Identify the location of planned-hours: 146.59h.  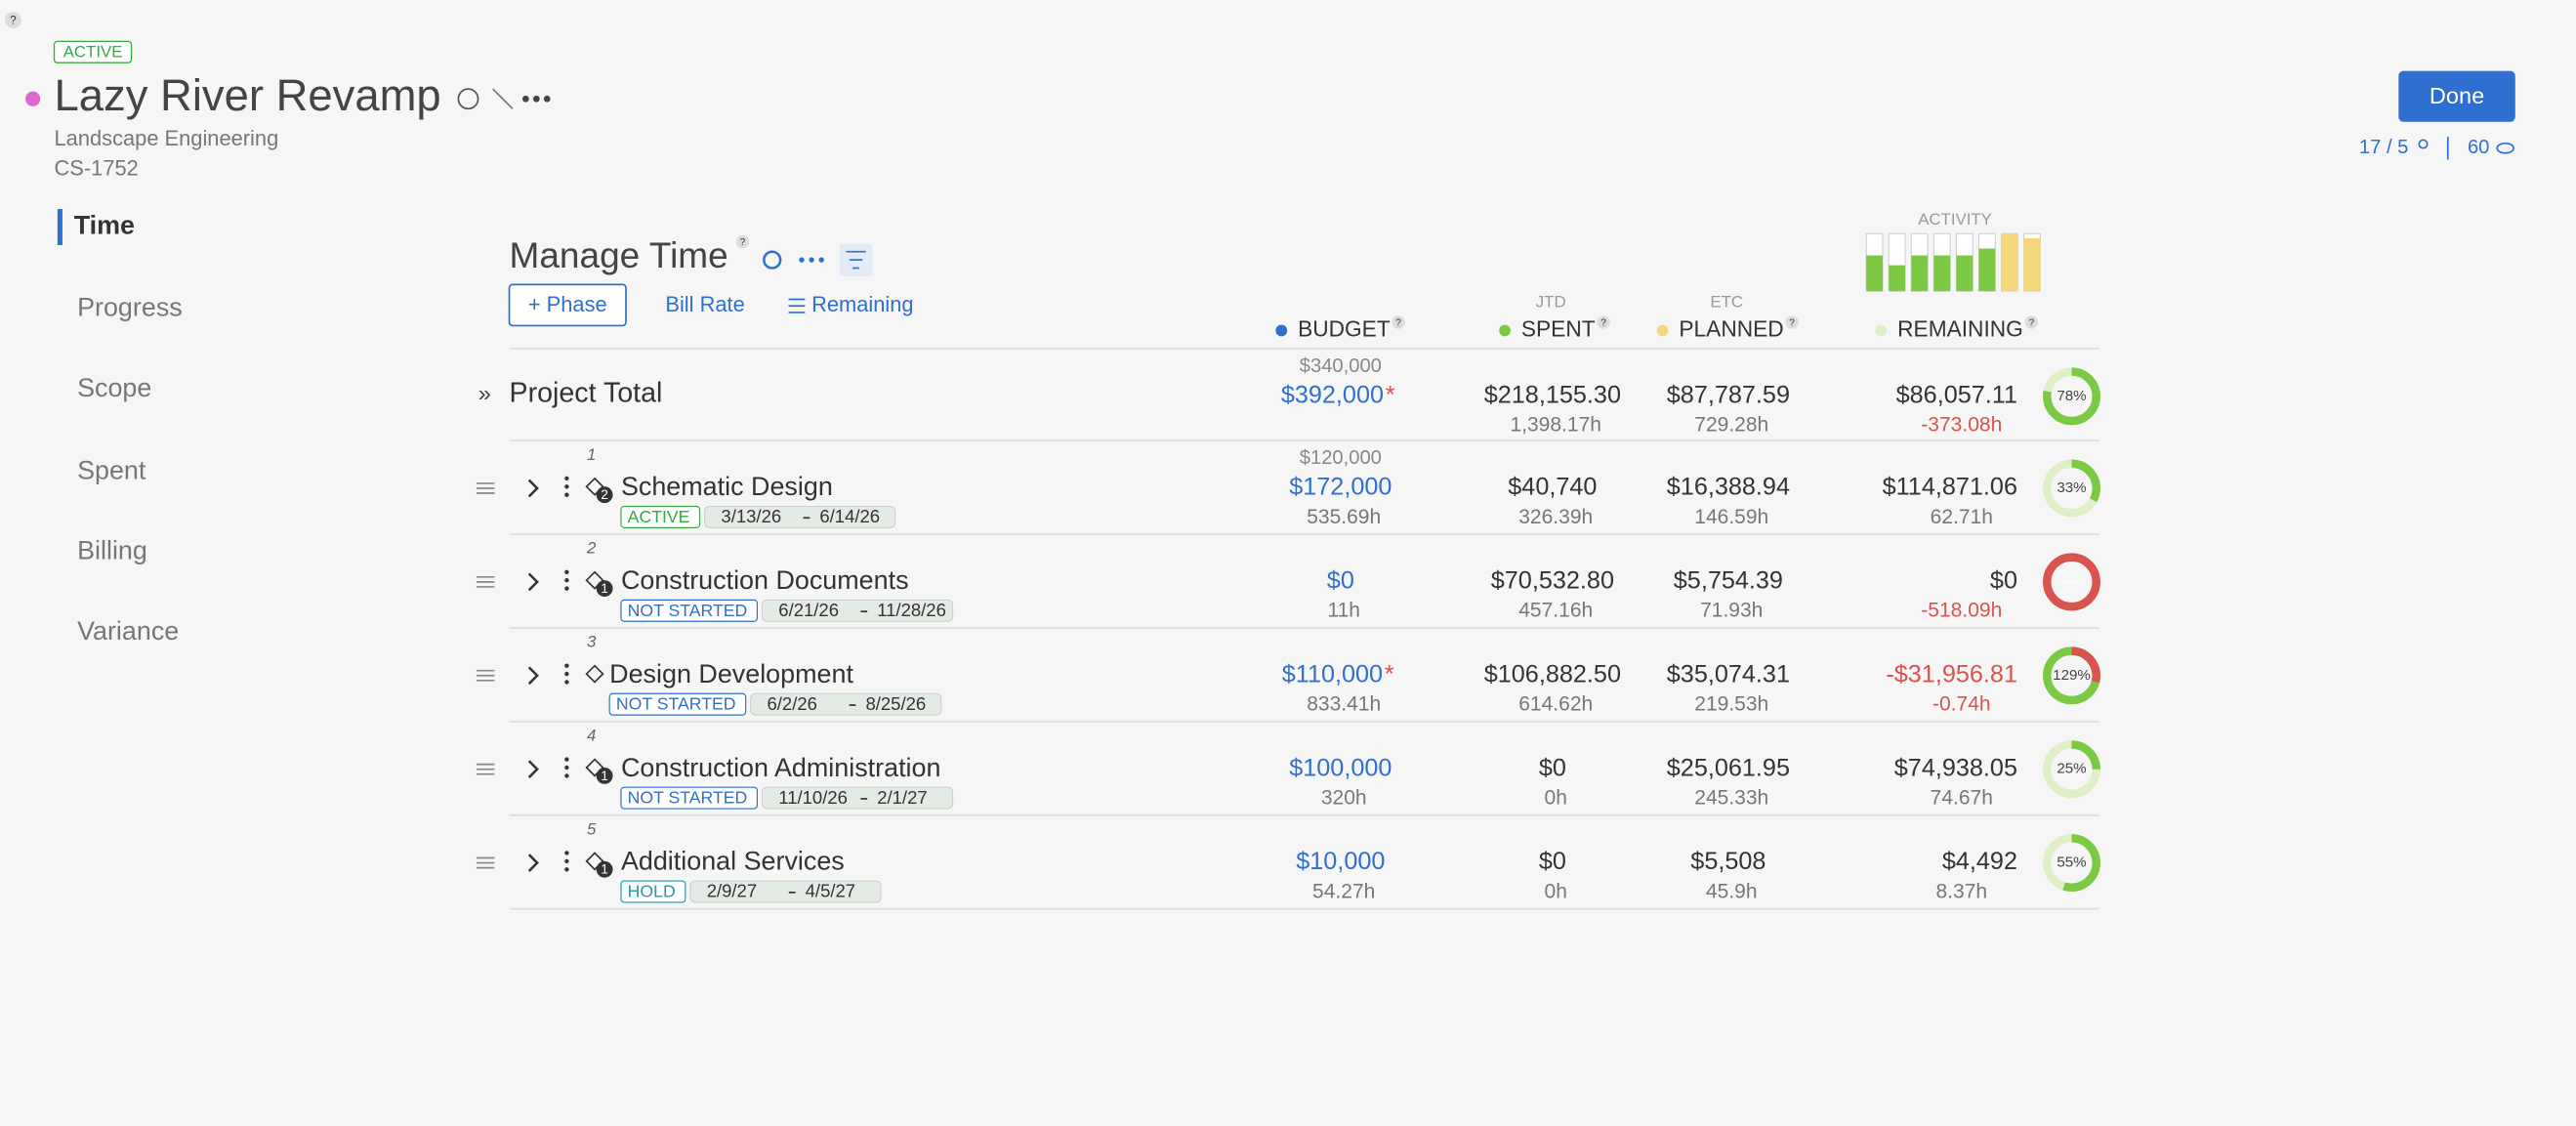
(1731, 517).